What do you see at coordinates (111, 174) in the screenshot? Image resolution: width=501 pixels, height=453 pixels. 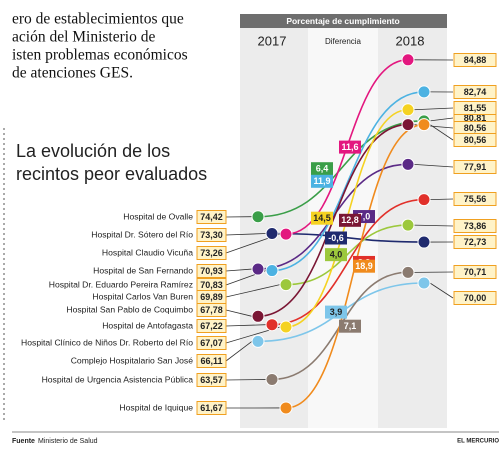 I see `subtitle-line: recintos peor evaluados` at bounding box center [111, 174].